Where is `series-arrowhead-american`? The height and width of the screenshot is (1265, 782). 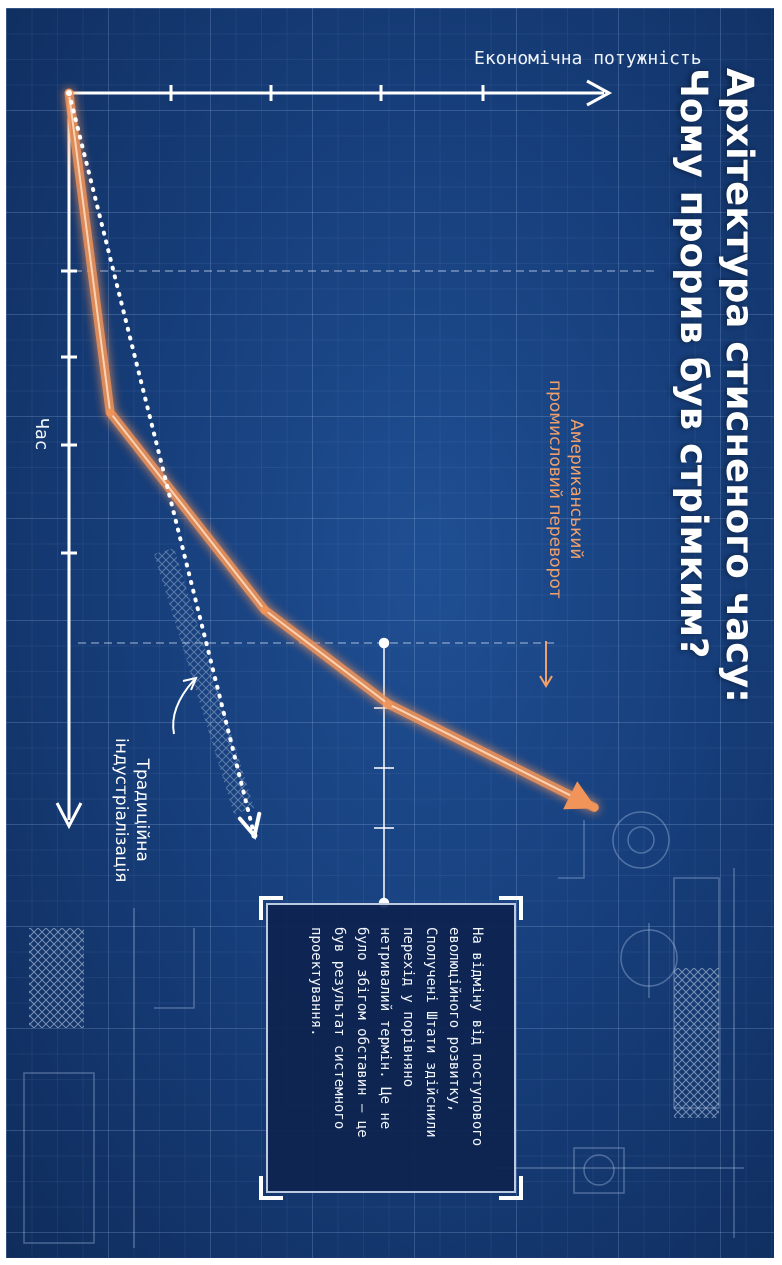
series-arrowhead-american is located at coordinates (580, 795).